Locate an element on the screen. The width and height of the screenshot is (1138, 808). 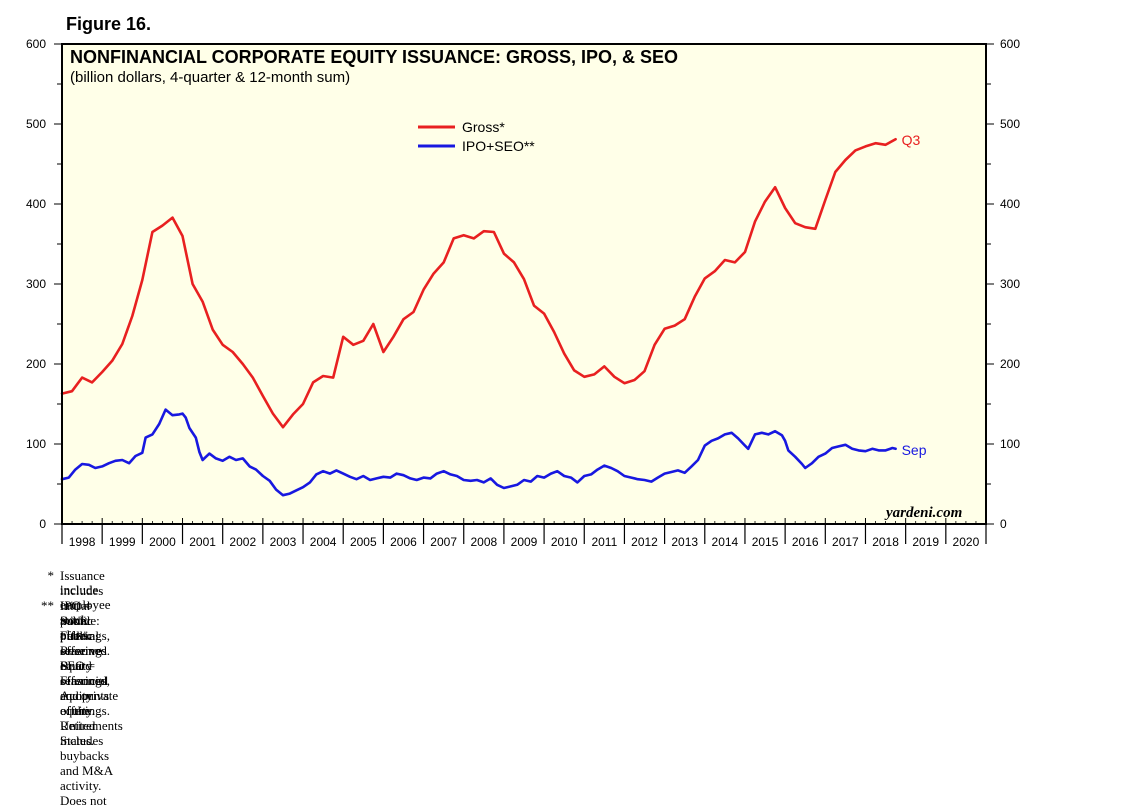
x-tick-label: 2017 is located at coordinates (845, 542).